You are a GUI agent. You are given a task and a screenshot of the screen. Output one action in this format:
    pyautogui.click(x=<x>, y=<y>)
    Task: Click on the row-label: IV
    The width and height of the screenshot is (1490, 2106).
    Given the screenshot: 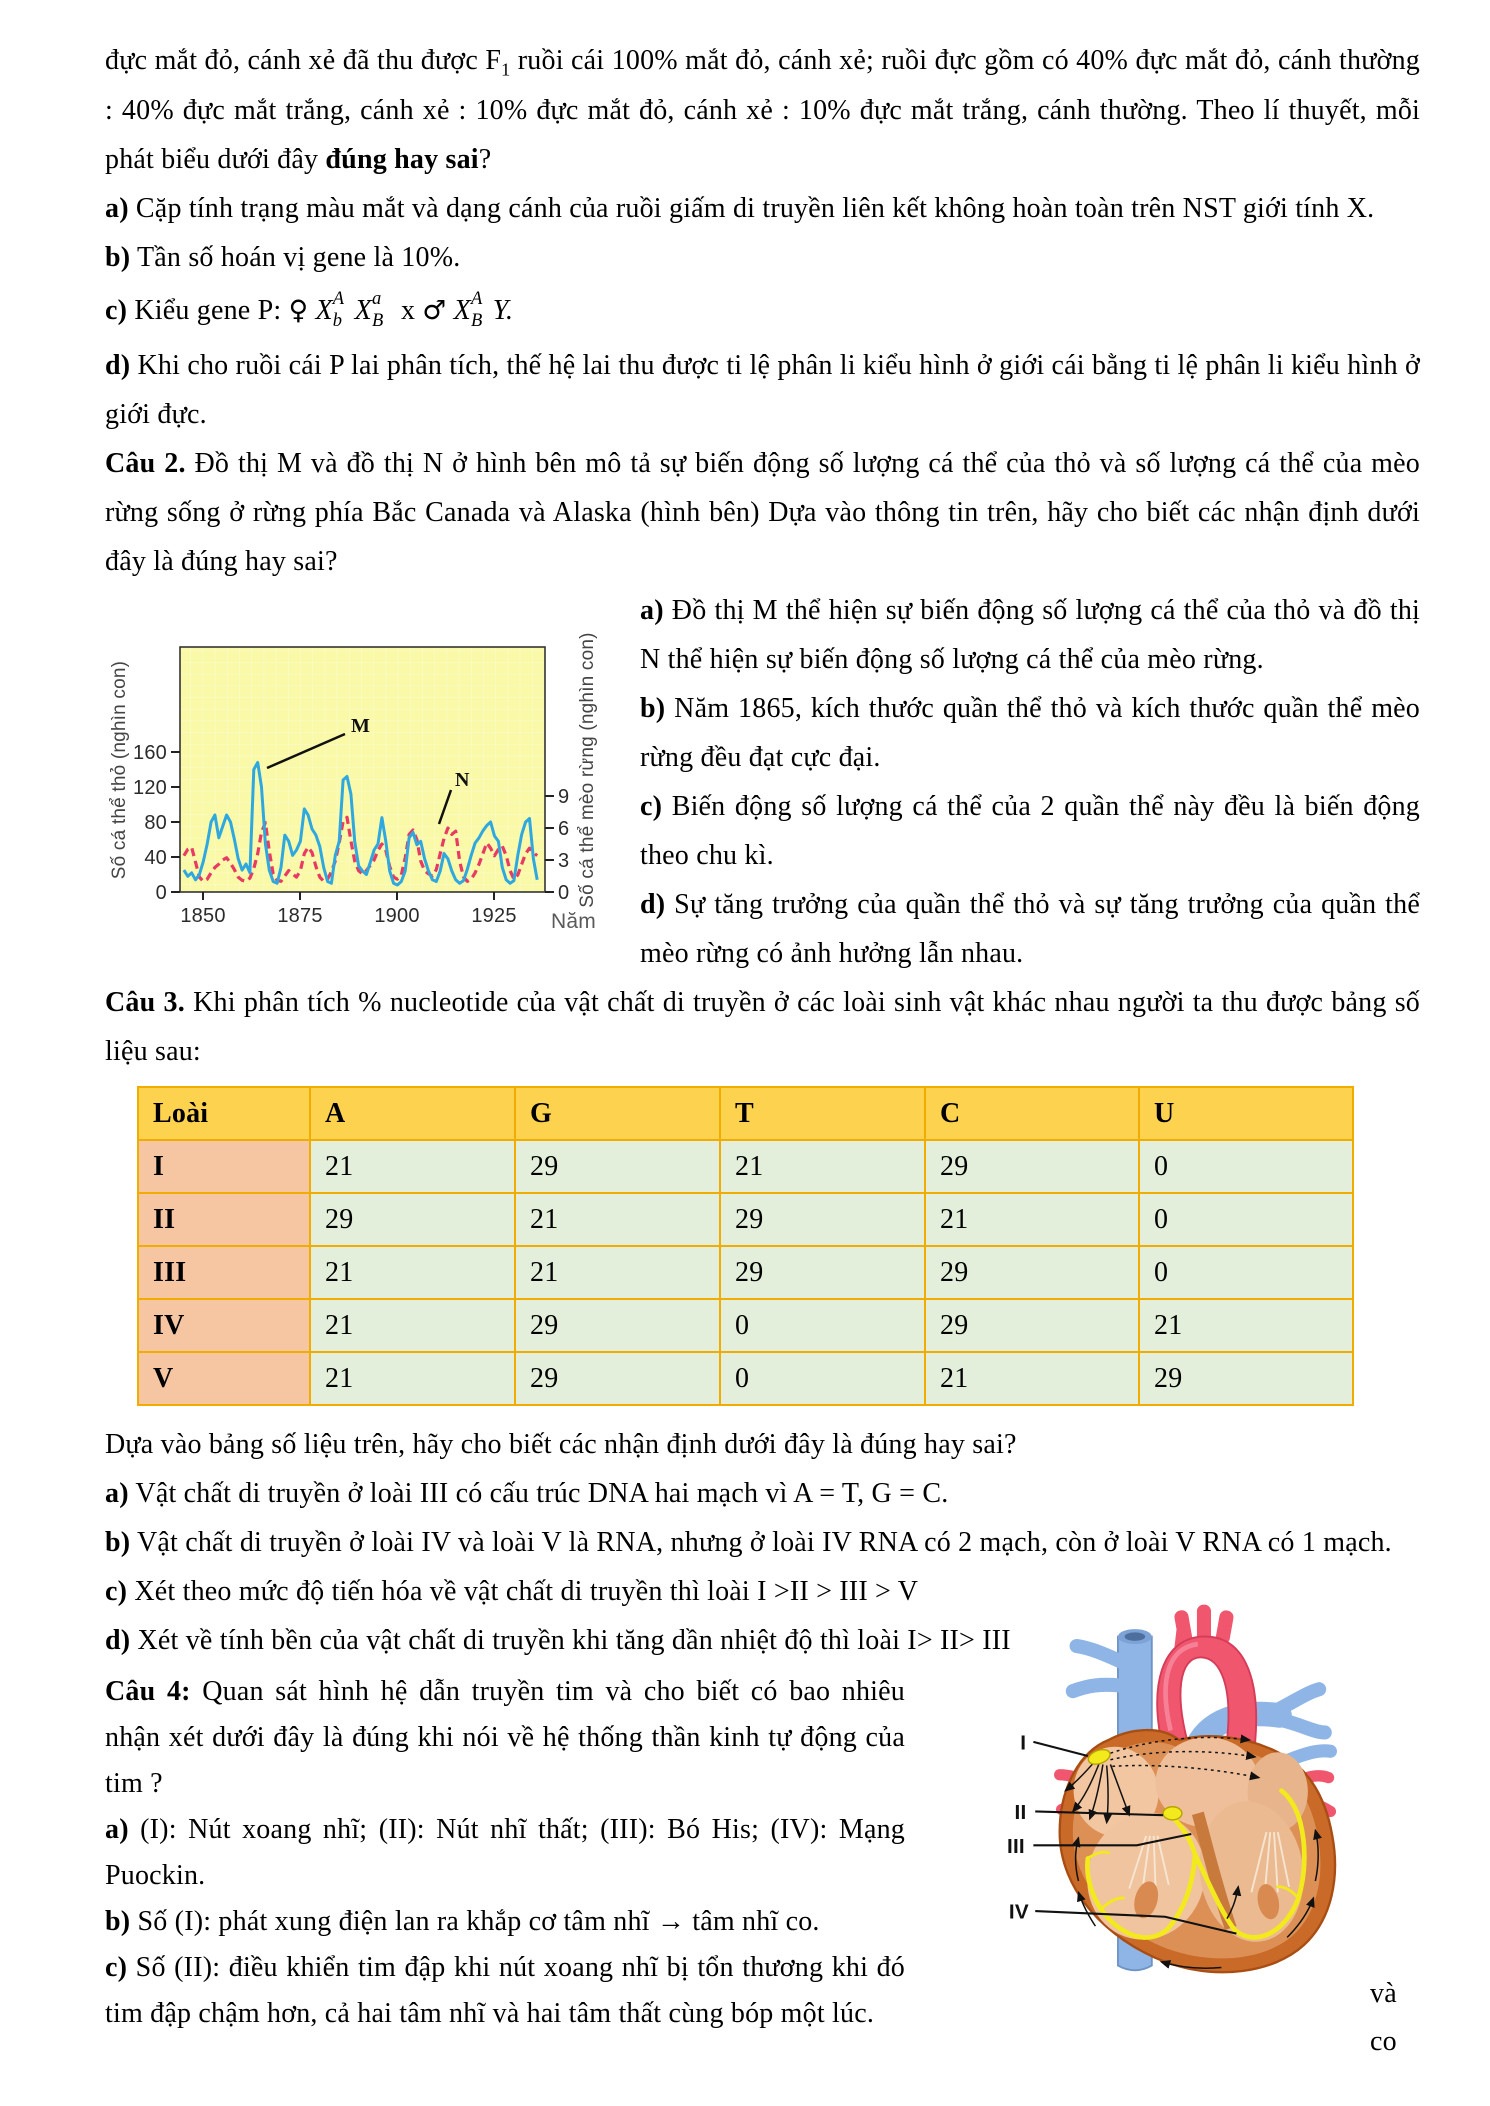 What is the action you would take?
    pyautogui.click(x=224, y=1326)
    